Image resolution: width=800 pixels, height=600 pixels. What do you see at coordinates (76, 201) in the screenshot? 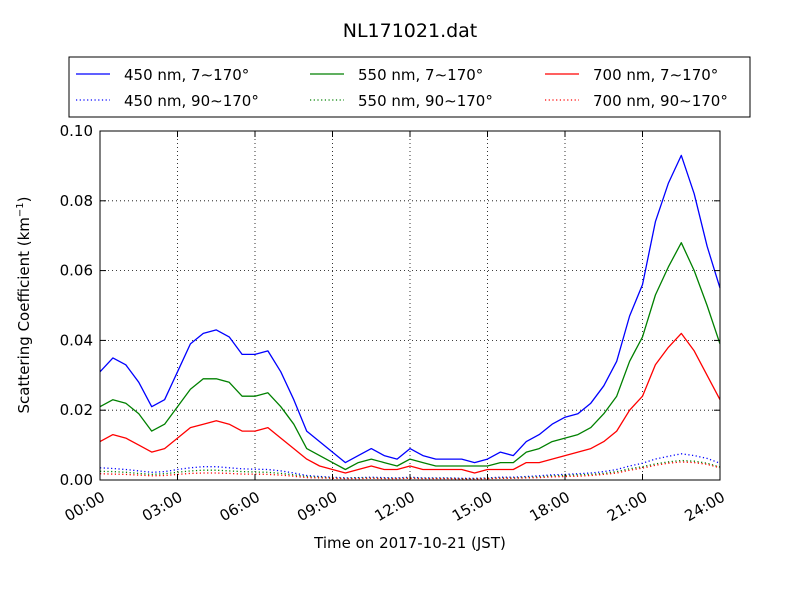
I see `y-tick-label: 0.08` at bounding box center [76, 201].